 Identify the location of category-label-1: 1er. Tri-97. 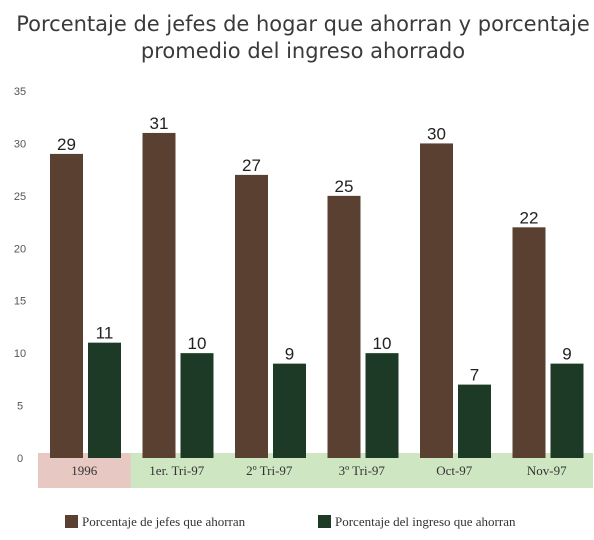
(176, 470).